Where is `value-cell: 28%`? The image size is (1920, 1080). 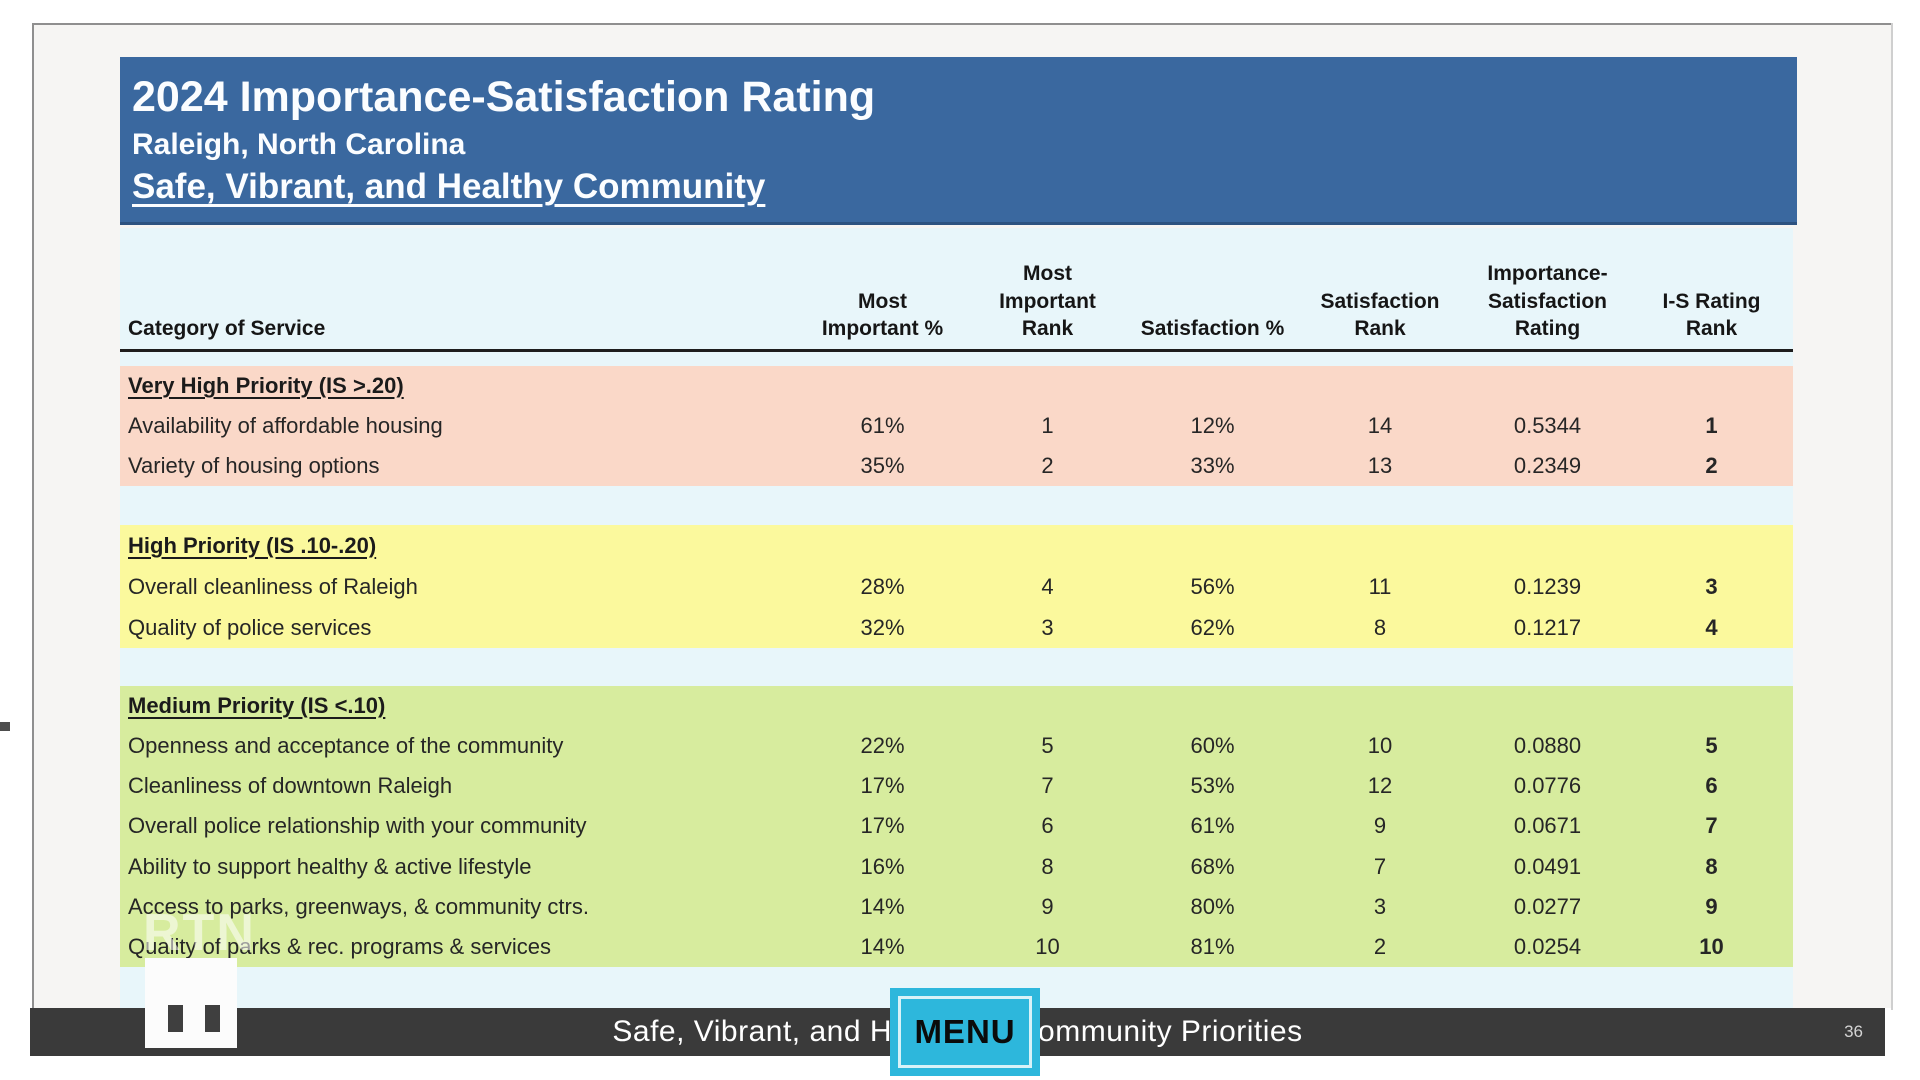
value-cell: 28% is located at coordinates (882, 586).